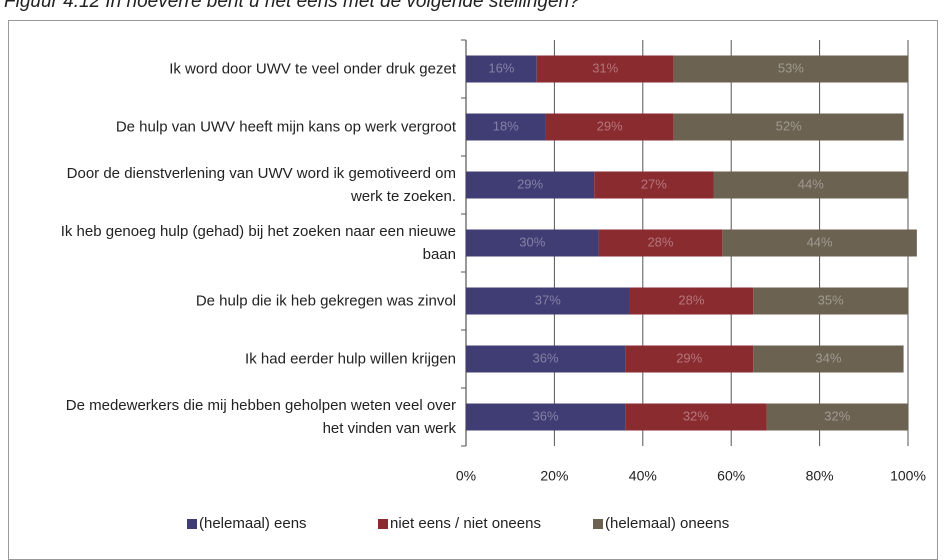 The image size is (946, 560). I want to click on legend-label: niet eens / niet oneens, so click(465, 523).